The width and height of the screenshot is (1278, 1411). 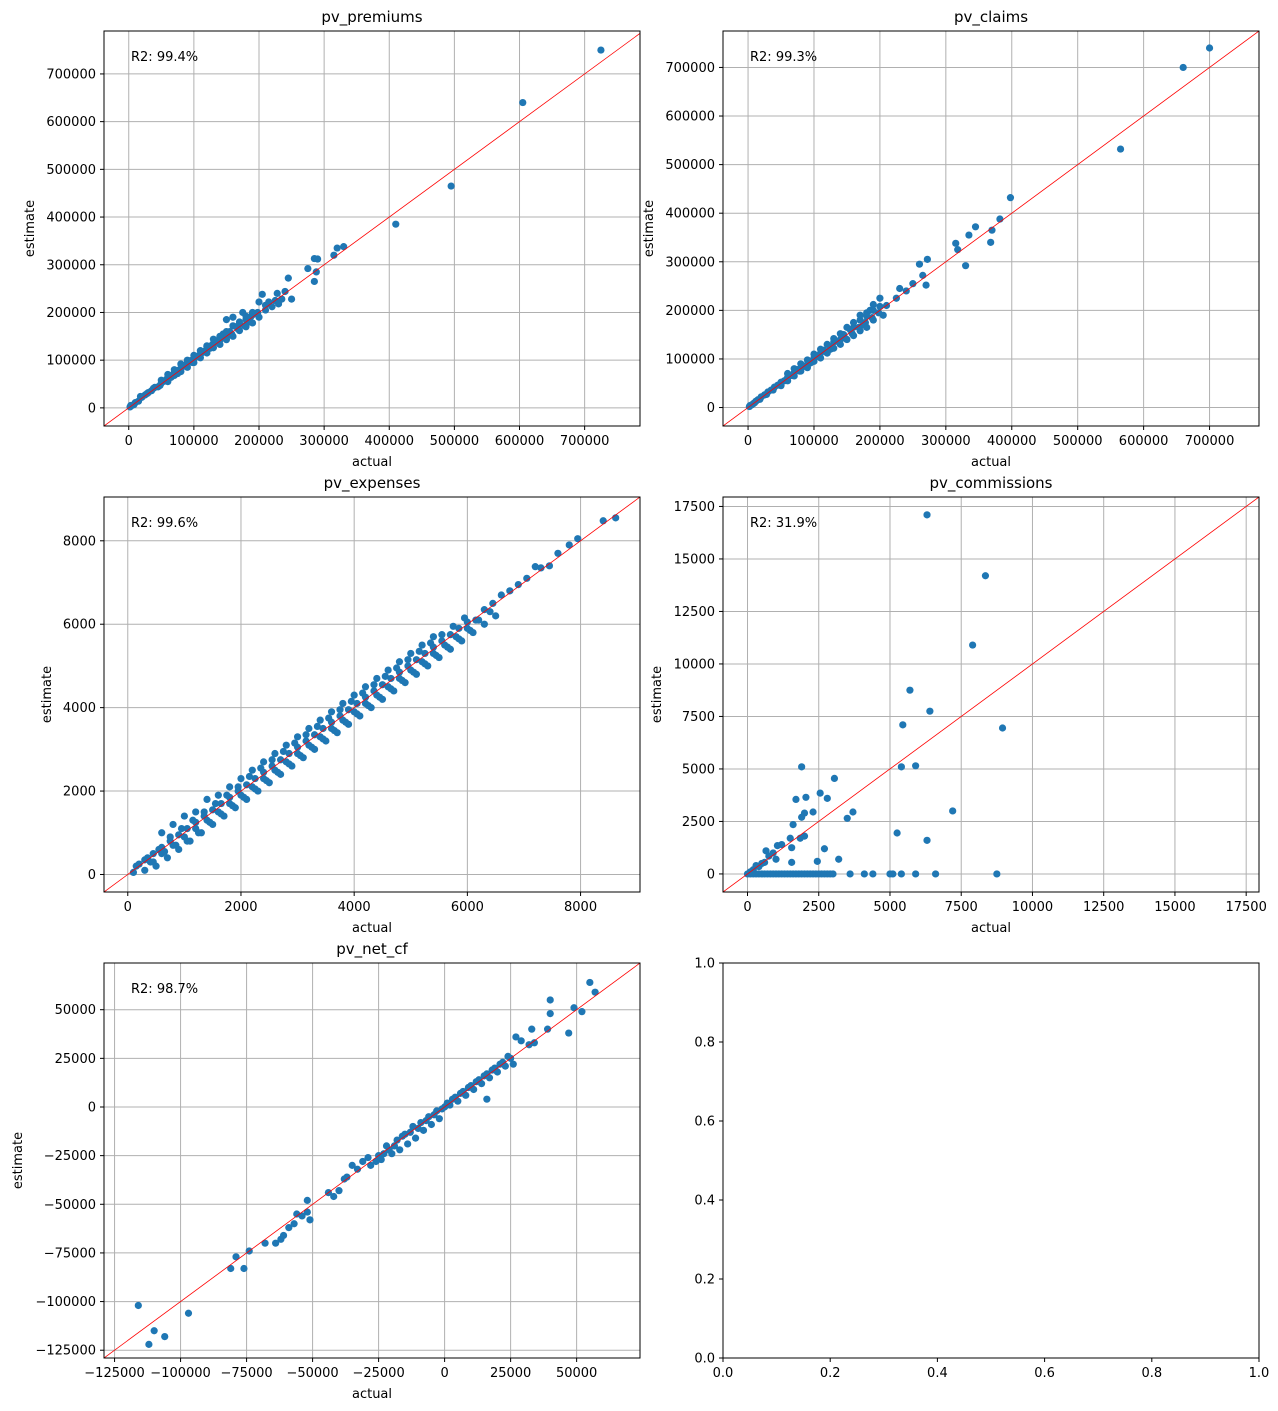 What do you see at coordinates (30, 228) in the screenshot?
I see `y-axis-label: estimate` at bounding box center [30, 228].